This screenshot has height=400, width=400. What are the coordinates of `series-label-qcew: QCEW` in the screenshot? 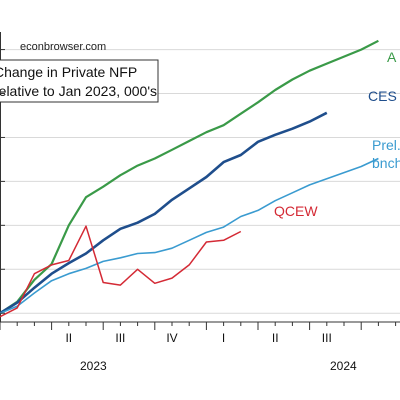 It's located at (296, 211).